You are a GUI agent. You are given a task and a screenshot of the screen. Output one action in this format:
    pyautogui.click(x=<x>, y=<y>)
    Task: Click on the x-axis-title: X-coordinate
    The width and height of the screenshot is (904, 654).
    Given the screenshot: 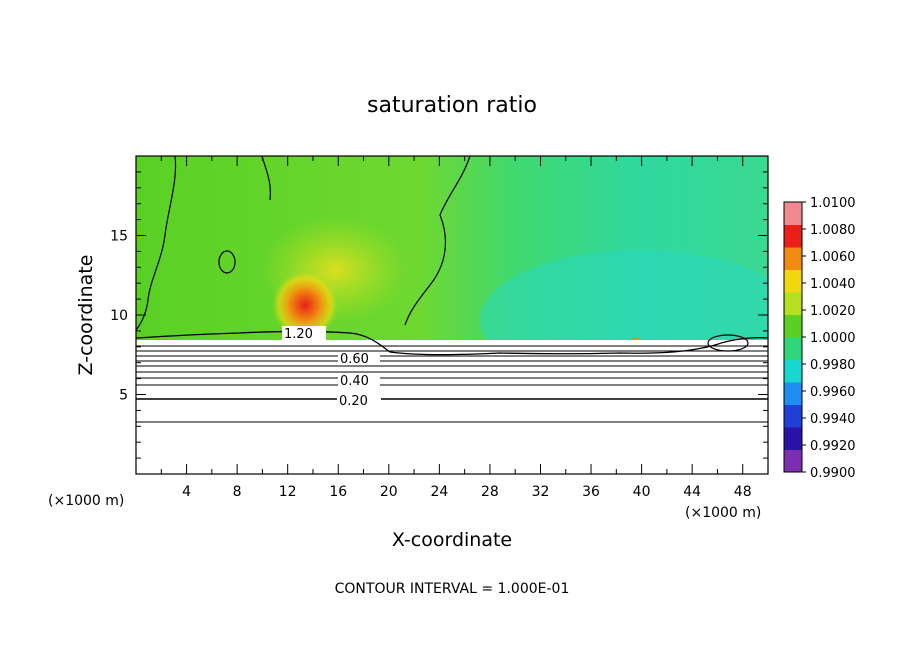 What is the action you would take?
    pyautogui.click(x=452, y=540)
    